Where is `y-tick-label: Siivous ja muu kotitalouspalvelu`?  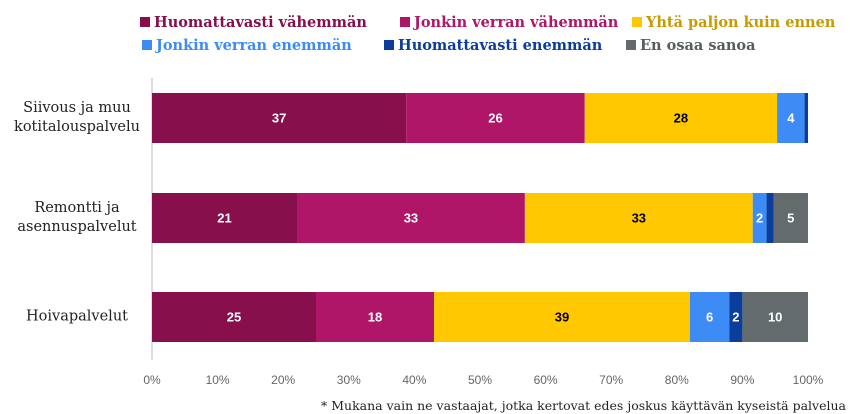
y-tick-label: Siivous ja muu kotitalouspalvelu is located at coordinates (77, 117).